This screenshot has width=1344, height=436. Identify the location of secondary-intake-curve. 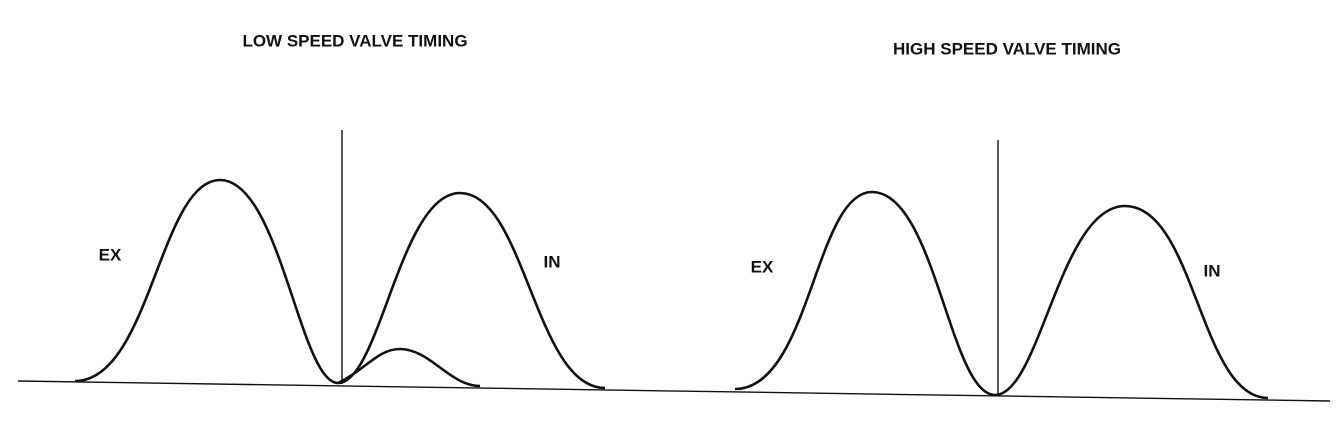
(409, 367).